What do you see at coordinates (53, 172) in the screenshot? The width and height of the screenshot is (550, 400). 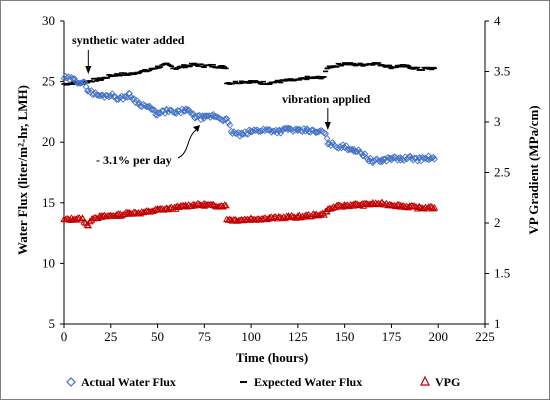 I see `y-left-ticks: 5 10 15 20 25 30` at bounding box center [53, 172].